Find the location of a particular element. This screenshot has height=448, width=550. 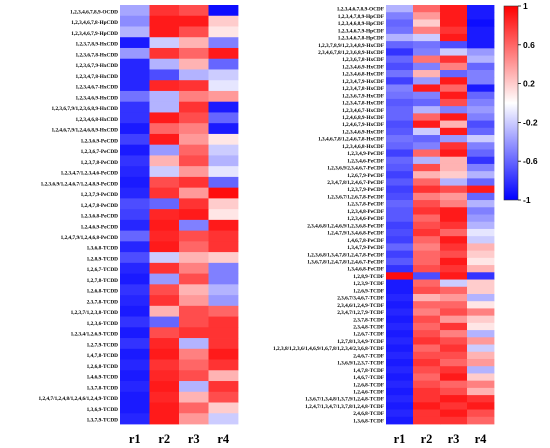

row-label: 1,2,3,4,6,9-HxCDF is located at coordinates (363, 67).